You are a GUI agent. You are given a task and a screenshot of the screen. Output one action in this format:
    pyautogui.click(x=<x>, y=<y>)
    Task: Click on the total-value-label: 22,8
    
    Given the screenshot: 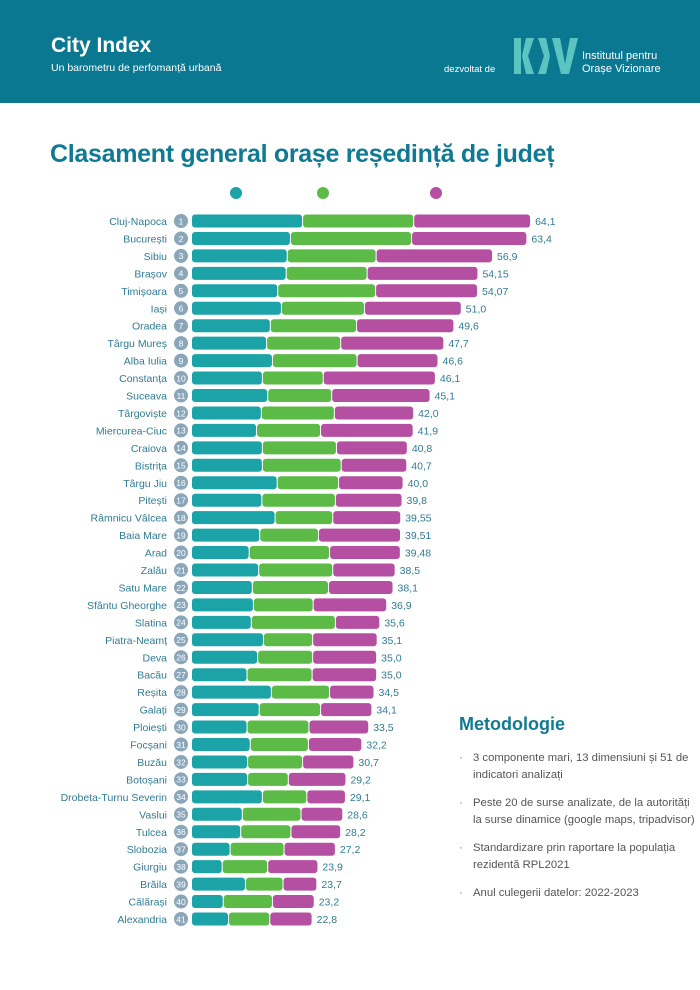 What is the action you would take?
    pyautogui.click(x=327, y=920)
    